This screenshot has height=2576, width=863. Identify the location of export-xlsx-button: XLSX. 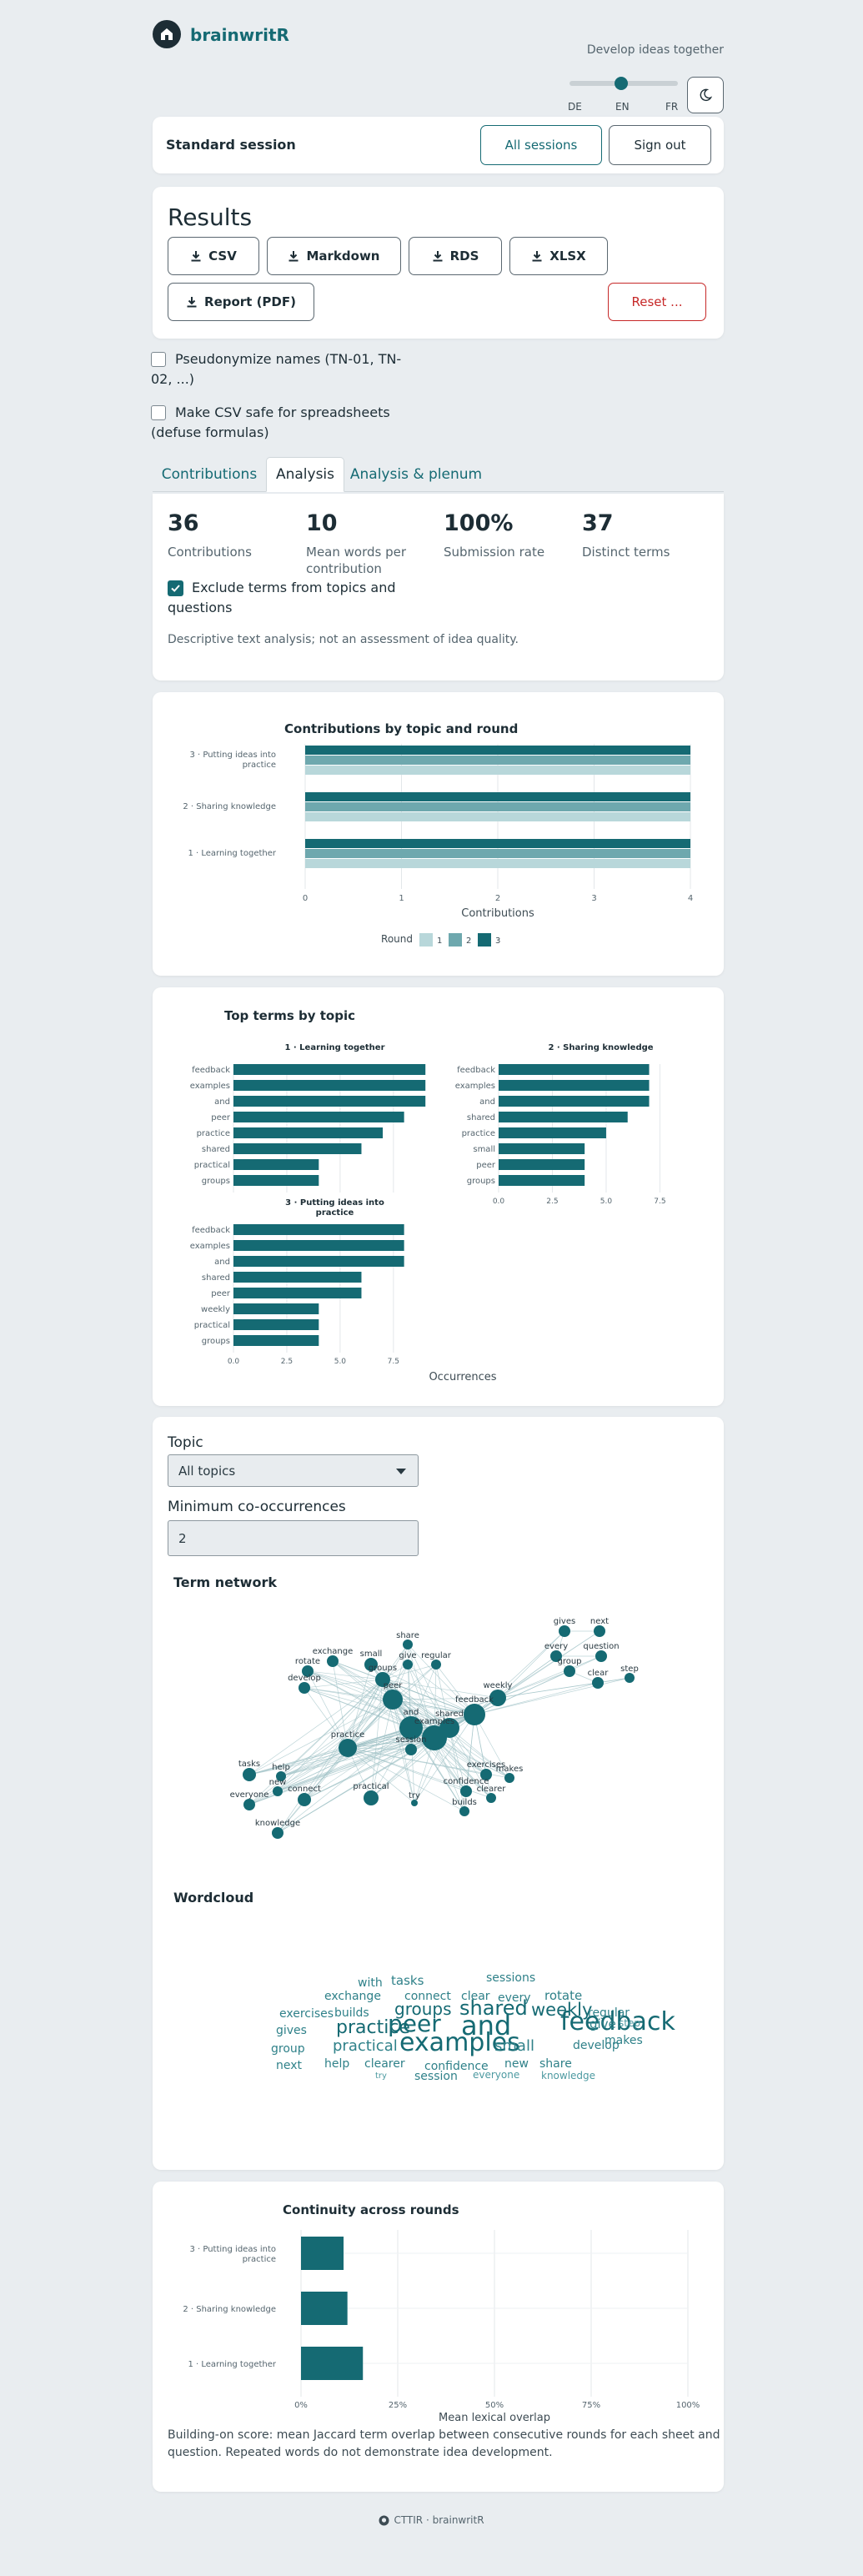
(558, 256).